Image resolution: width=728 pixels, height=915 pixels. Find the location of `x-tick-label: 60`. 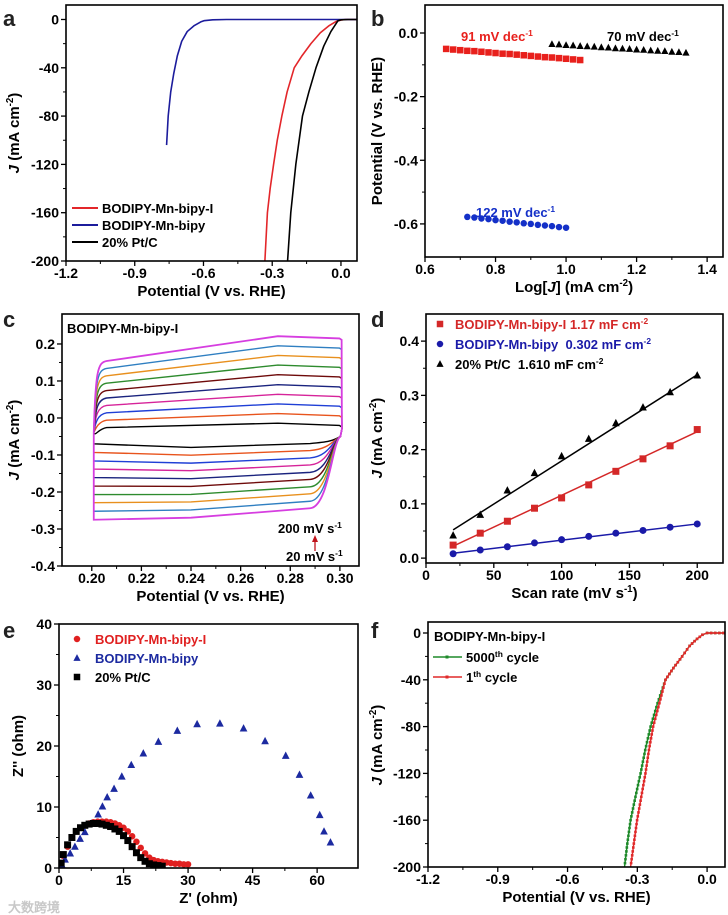

x-tick-label: 60 is located at coordinates (317, 880).